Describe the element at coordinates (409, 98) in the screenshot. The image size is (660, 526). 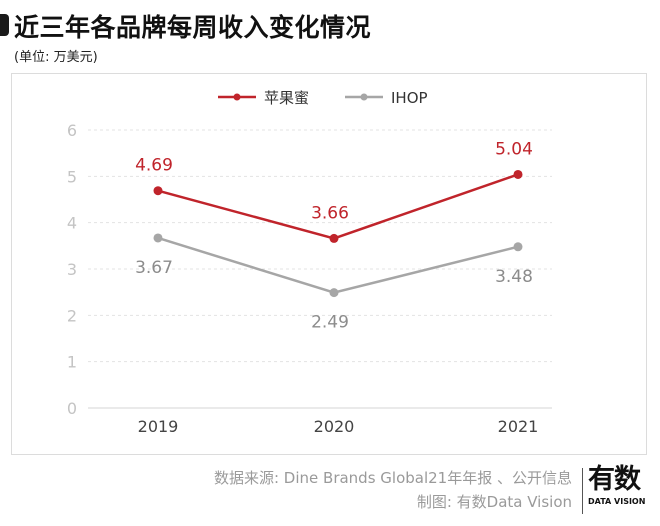
I see `legend-label: IHOP` at that location.